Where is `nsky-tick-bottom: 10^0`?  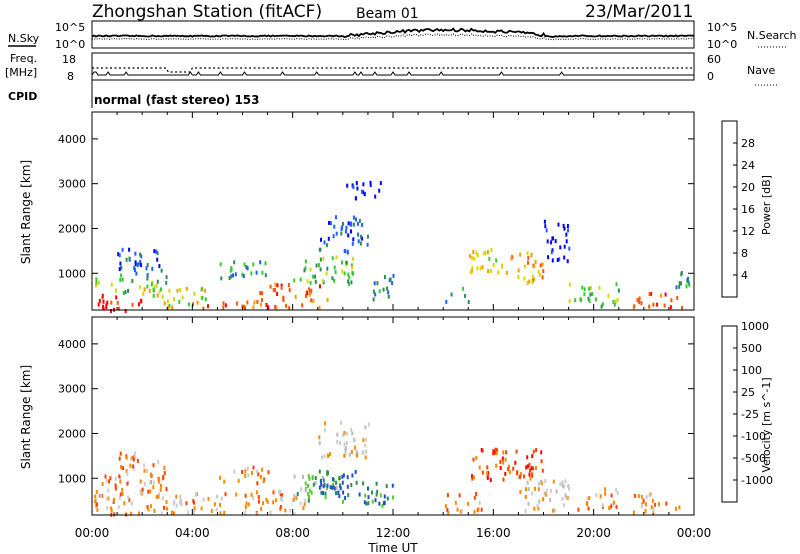
nsky-tick-bottom: 10^0 is located at coordinates (70, 44).